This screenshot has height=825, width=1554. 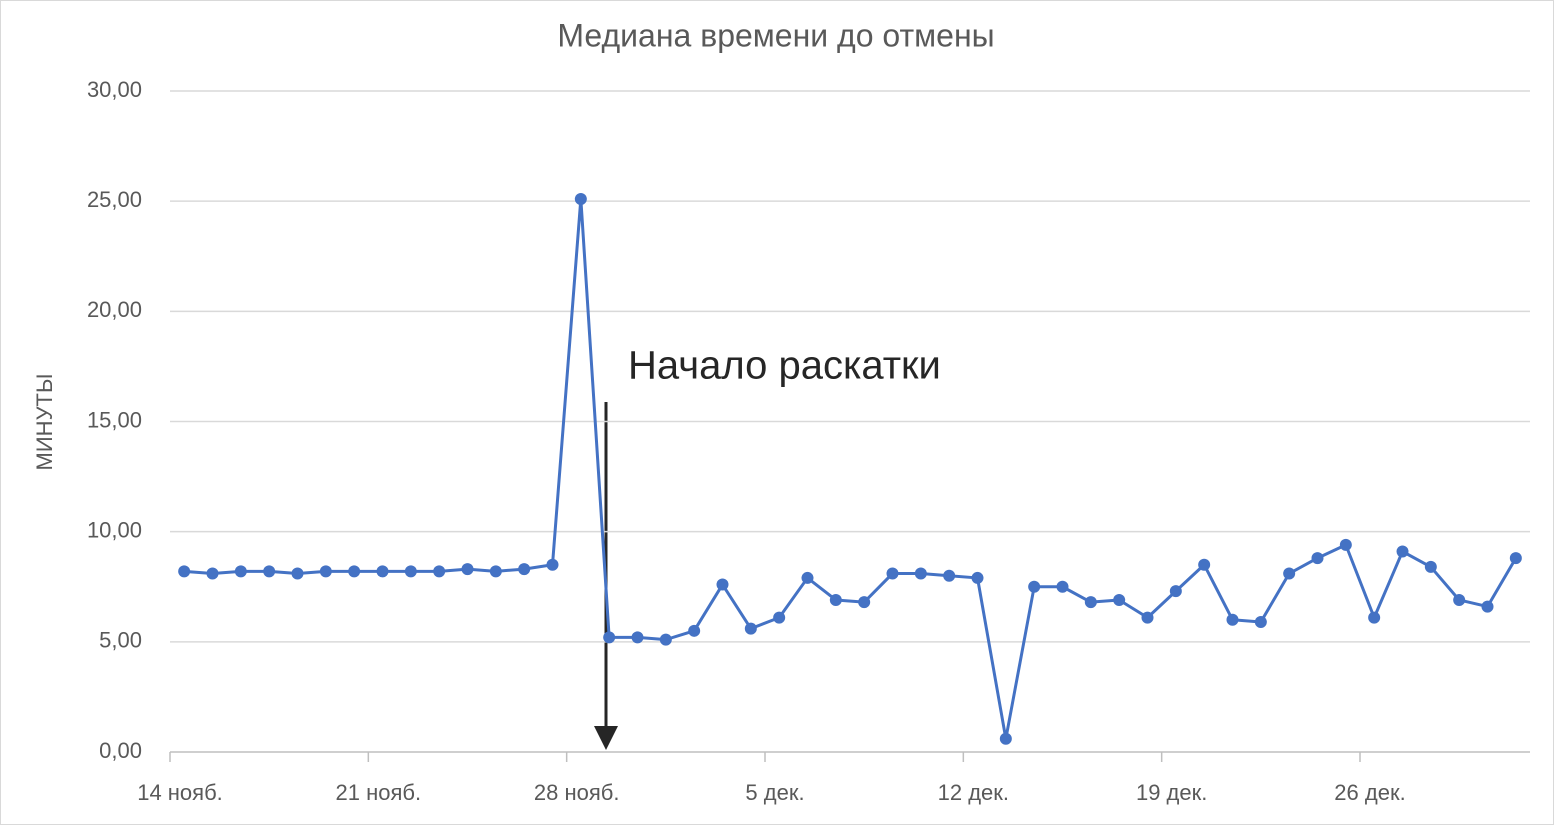 What do you see at coordinates (1171, 792) in the screenshot?
I see `x-tick-label: 19 дек.` at bounding box center [1171, 792].